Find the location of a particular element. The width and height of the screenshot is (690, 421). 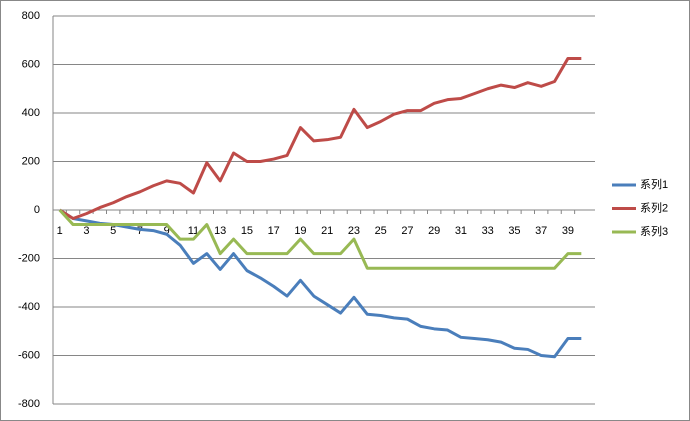

x-tick-label: 23 is located at coordinates (354, 231).